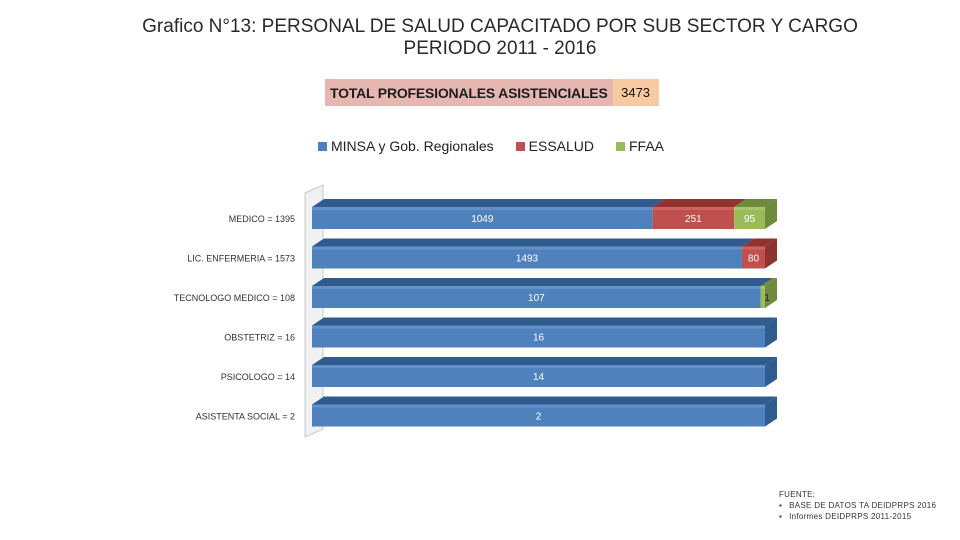 The width and height of the screenshot is (960, 540). I want to click on source-heading: FUENTE:, so click(797, 494).